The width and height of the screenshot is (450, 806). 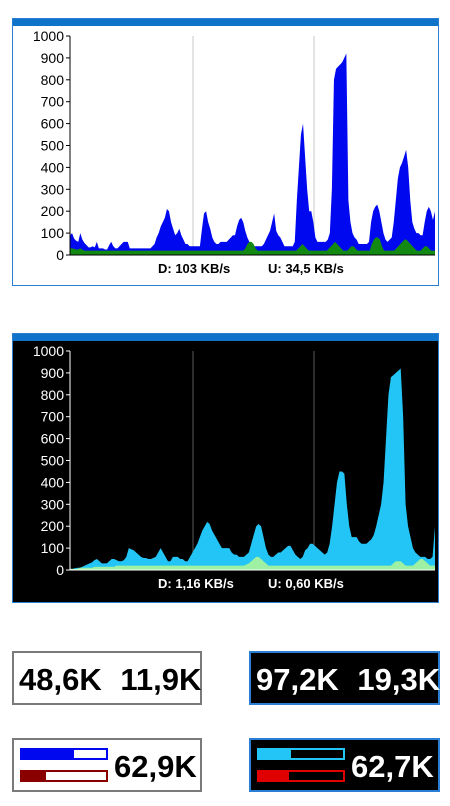 What do you see at coordinates (306, 583) in the screenshot?
I see `upload-speed-label: U: 0,60 KB/s` at bounding box center [306, 583].